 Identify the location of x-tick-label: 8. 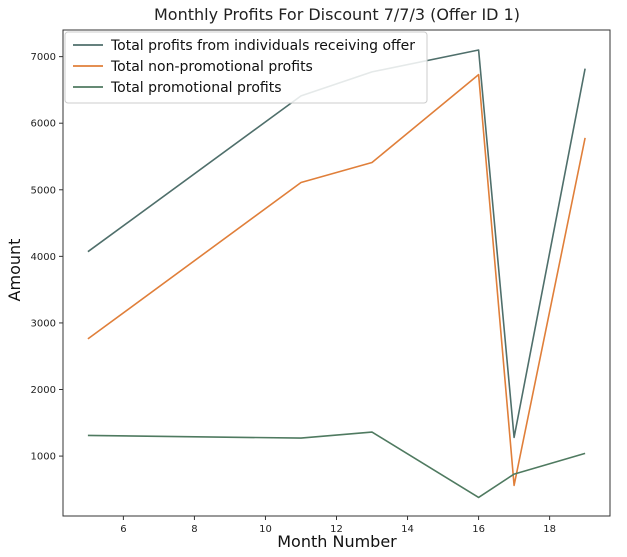
(194, 529).